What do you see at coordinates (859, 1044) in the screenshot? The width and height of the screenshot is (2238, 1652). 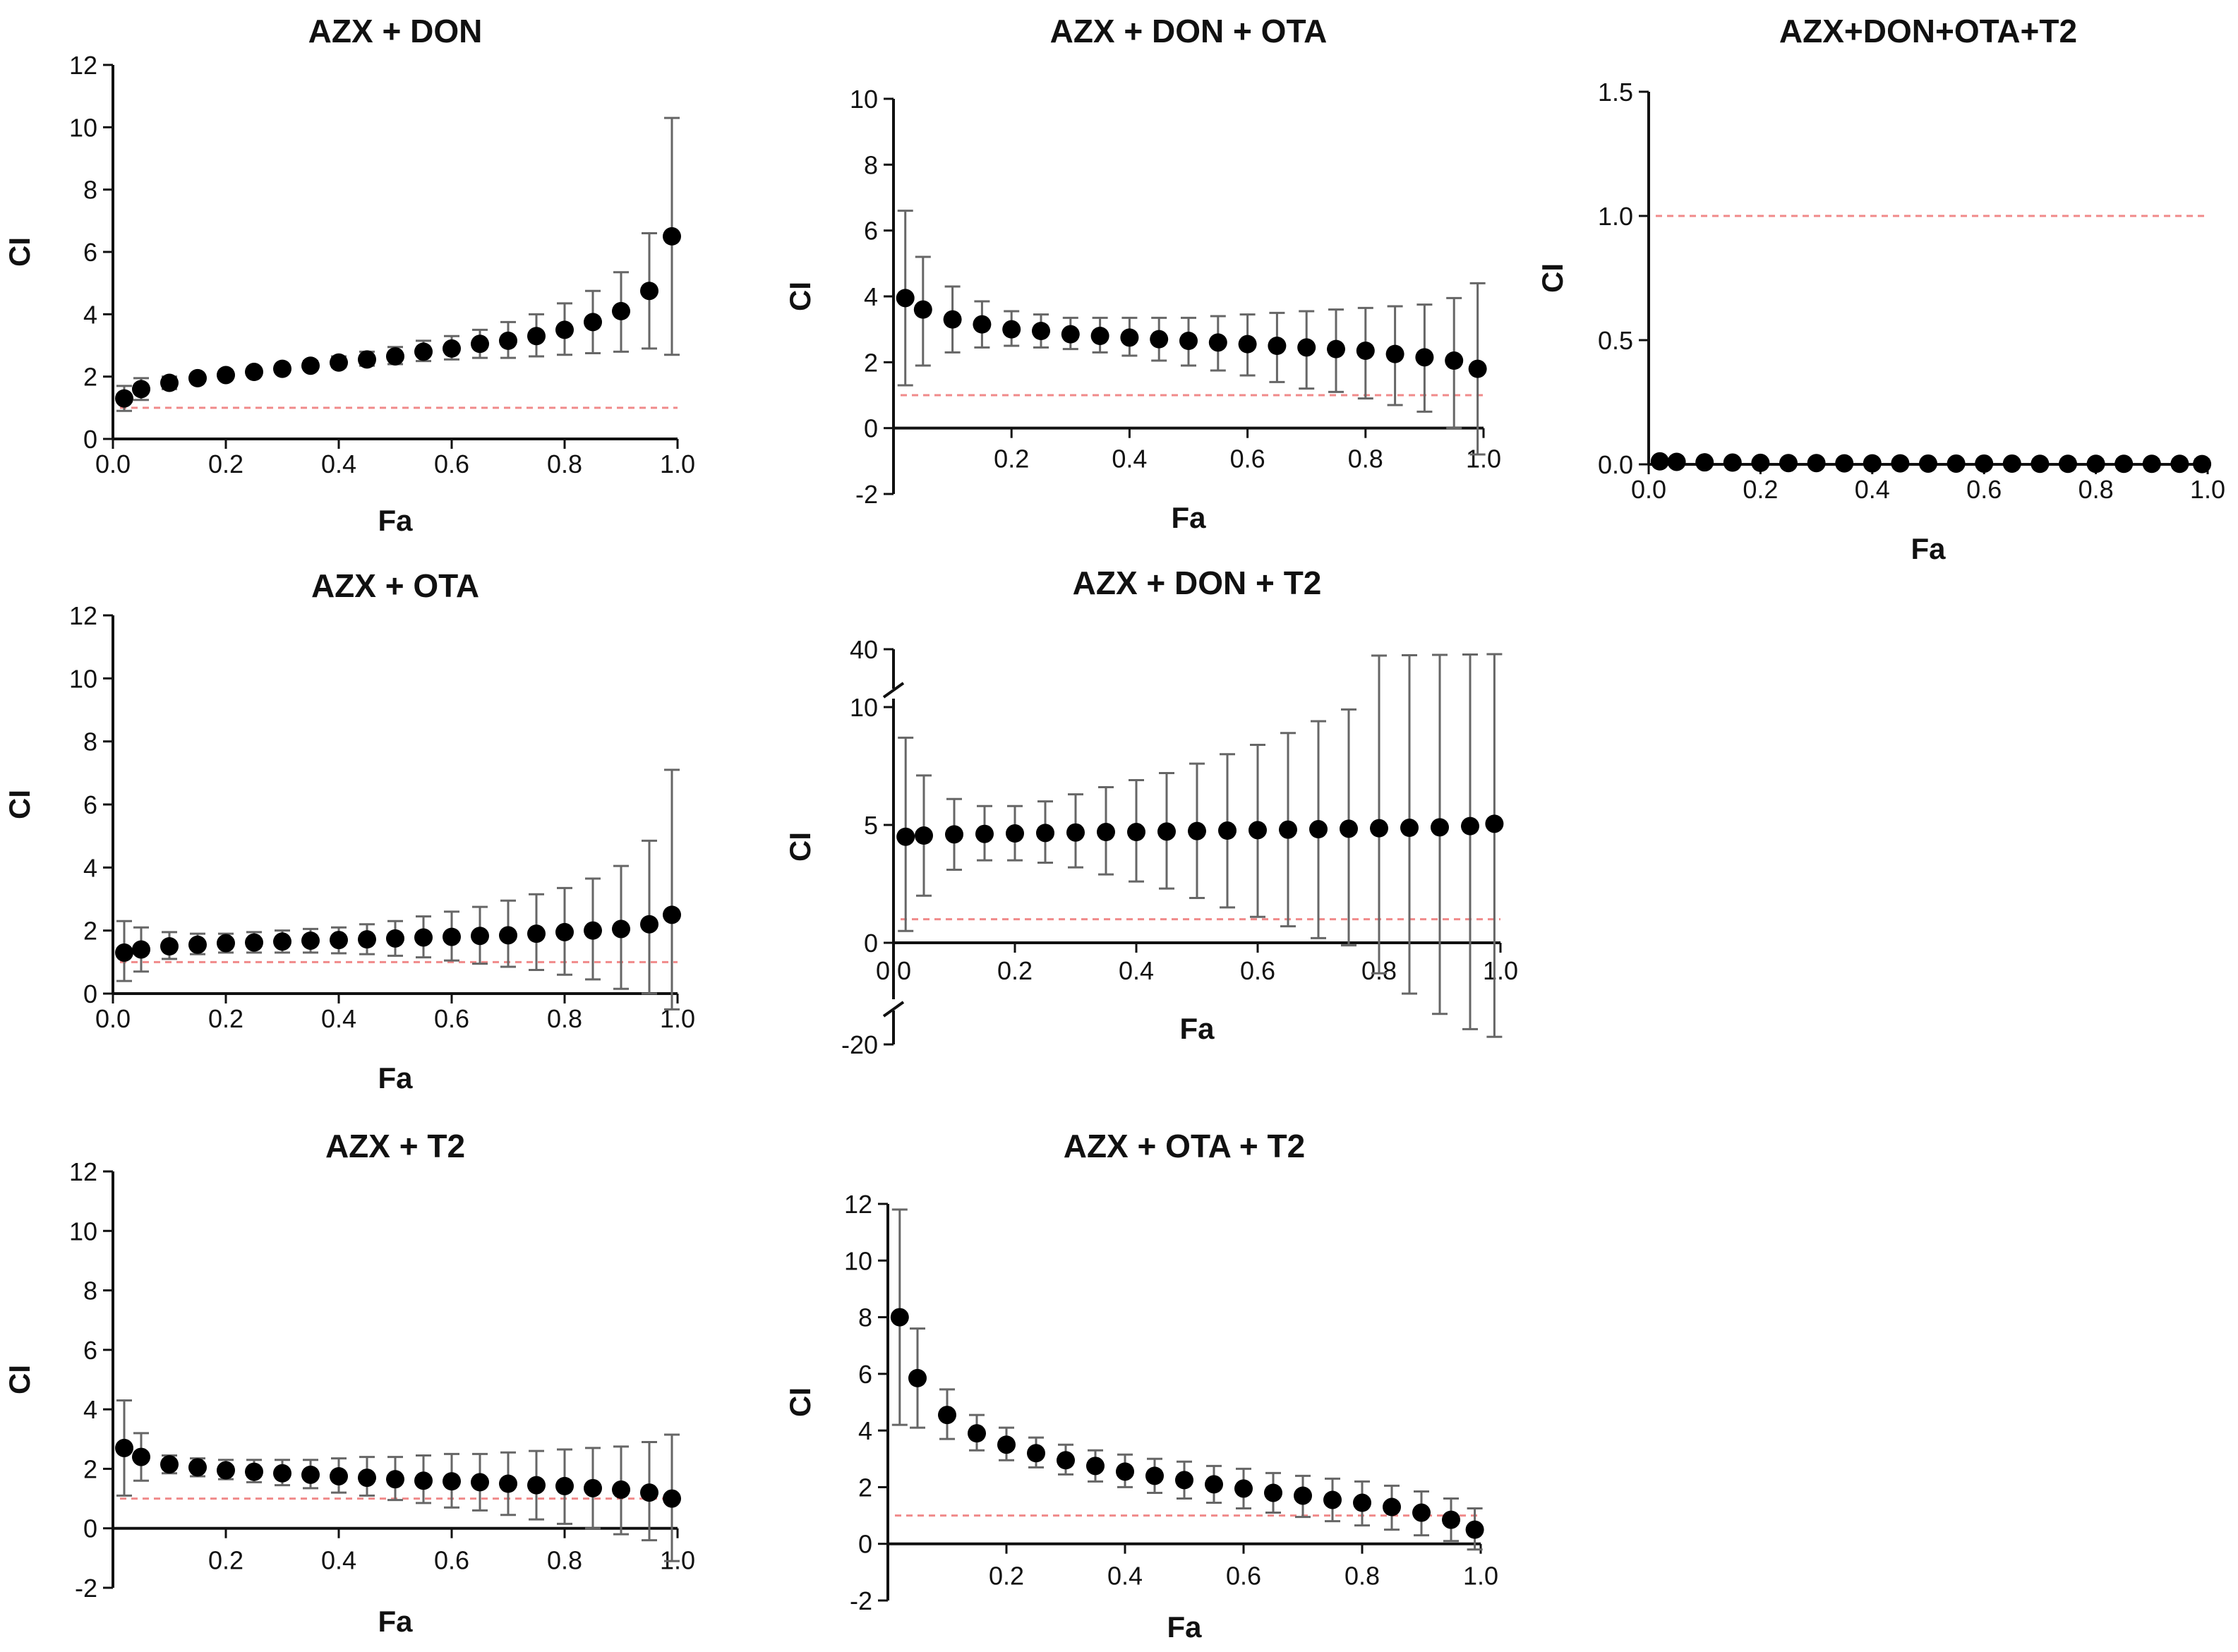 I see `y-tick-label: -20` at bounding box center [859, 1044].